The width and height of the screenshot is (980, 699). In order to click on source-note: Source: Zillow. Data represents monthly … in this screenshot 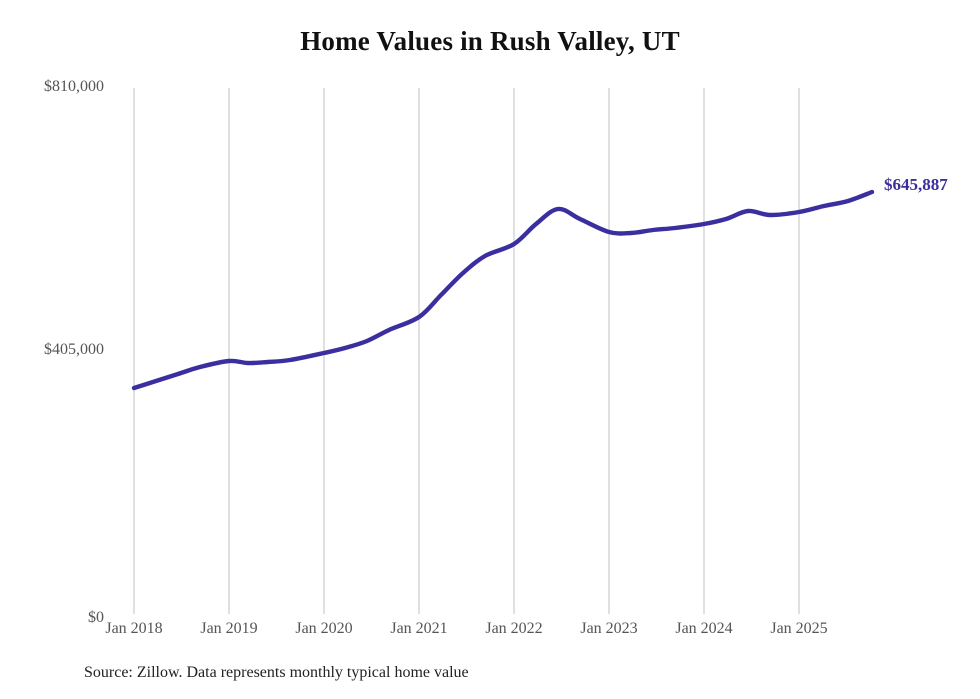, I will do `click(276, 672)`.